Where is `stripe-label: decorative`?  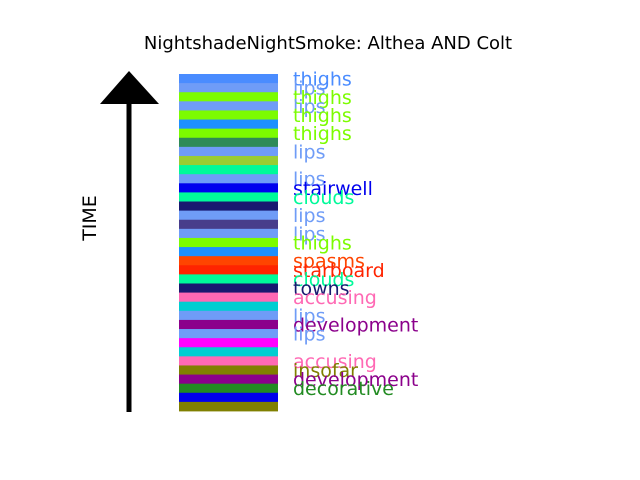 stripe-label: decorative is located at coordinates (343, 389).